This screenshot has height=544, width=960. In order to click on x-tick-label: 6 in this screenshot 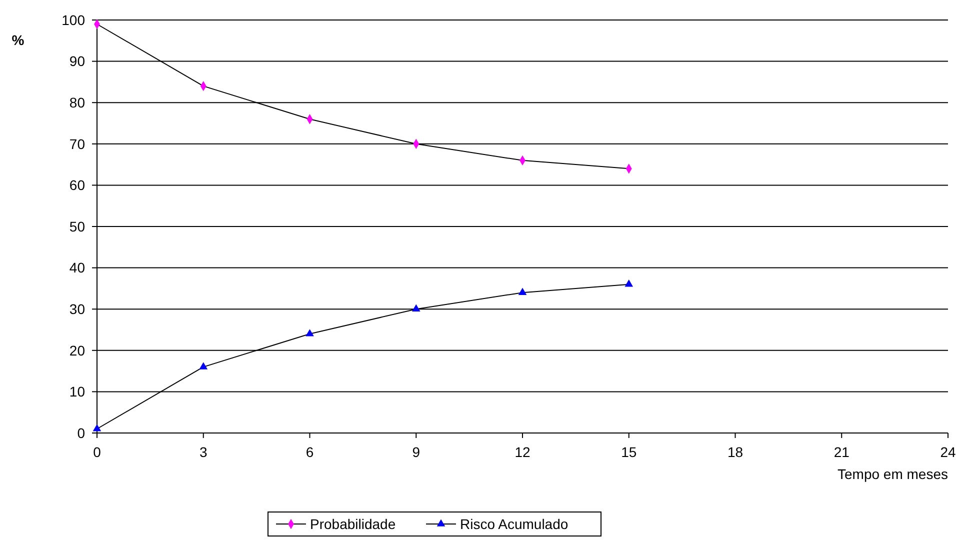, I will do `click(310, 452)`.